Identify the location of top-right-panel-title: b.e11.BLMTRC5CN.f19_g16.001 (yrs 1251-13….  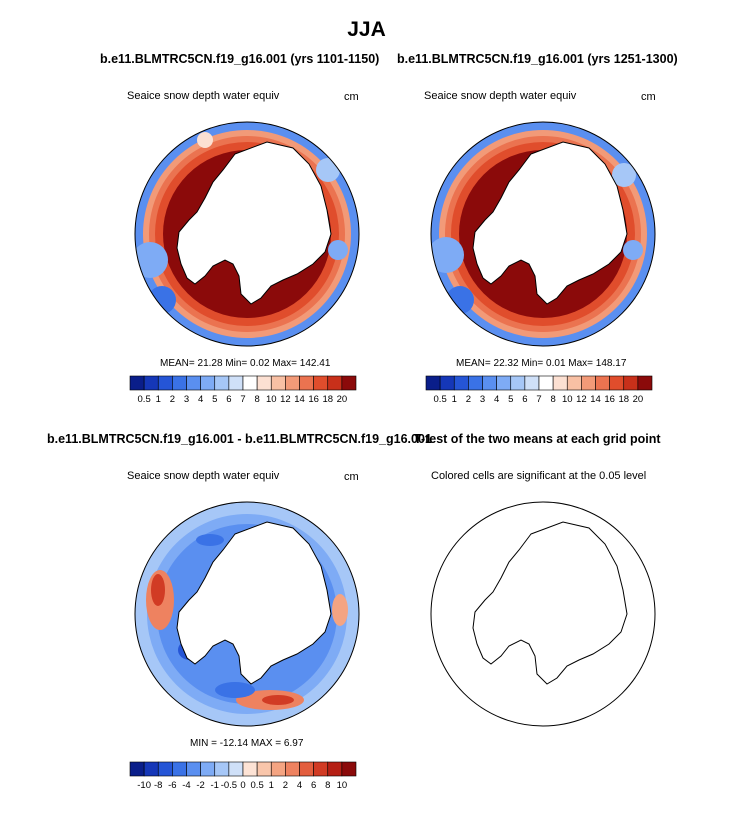
(537, 59).